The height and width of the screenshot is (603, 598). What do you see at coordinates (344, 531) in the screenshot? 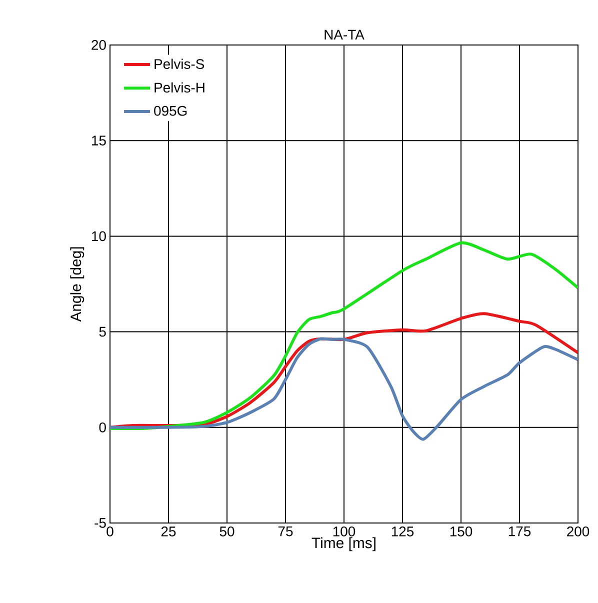
I see `x-tick-label: 100` at bounding box center [344, 531].